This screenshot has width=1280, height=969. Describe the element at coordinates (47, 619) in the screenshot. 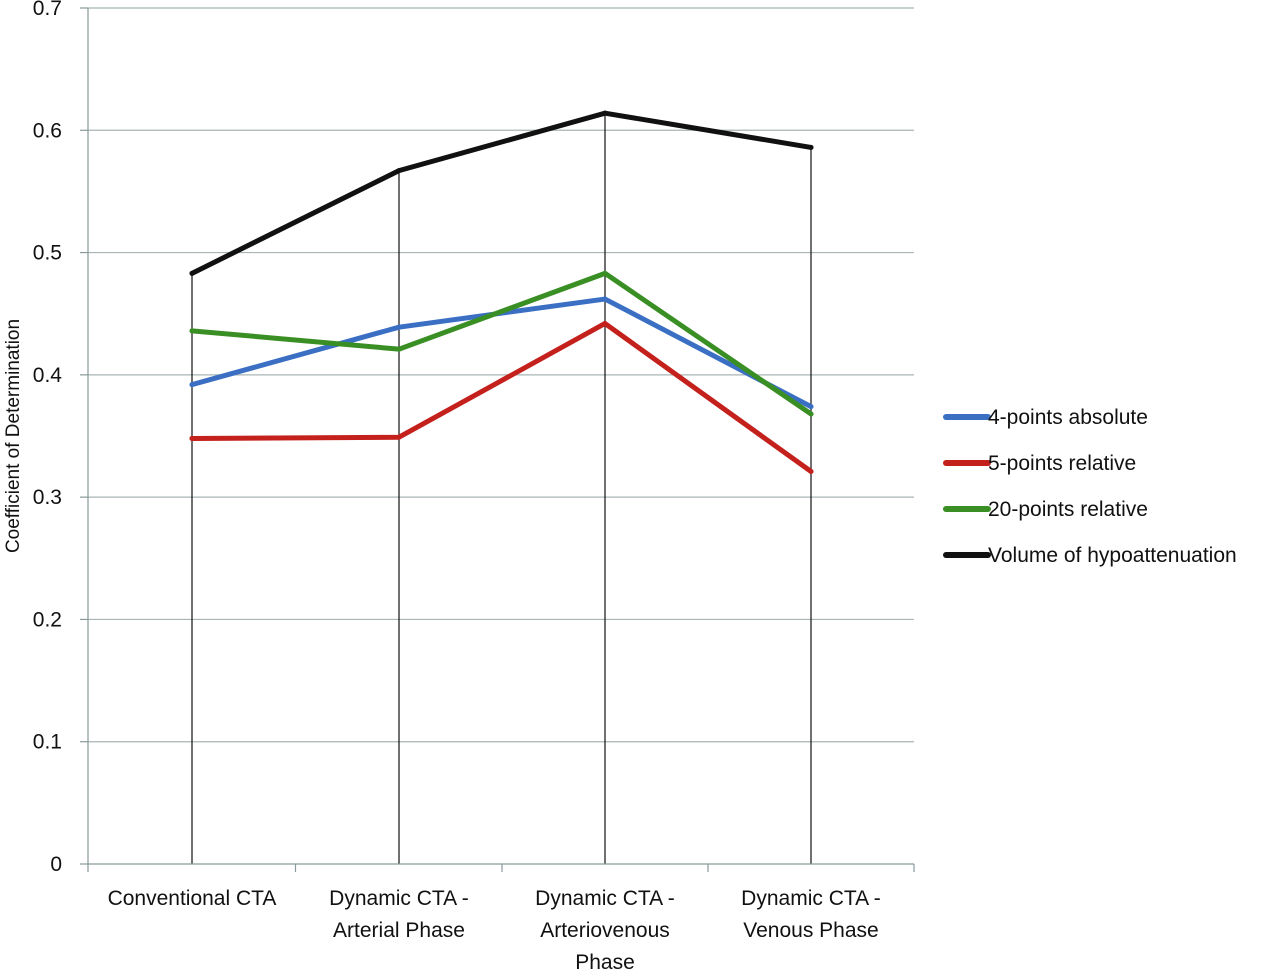

I see `y-tick-label: 0.2` at that location.